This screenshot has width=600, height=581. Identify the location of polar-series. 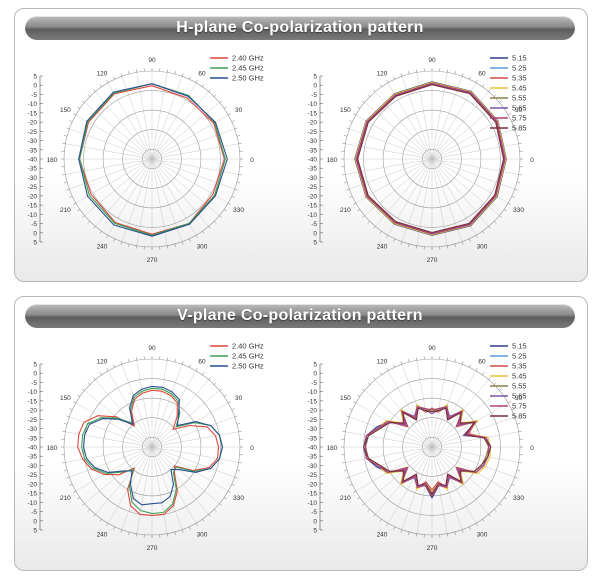
(153, 160).